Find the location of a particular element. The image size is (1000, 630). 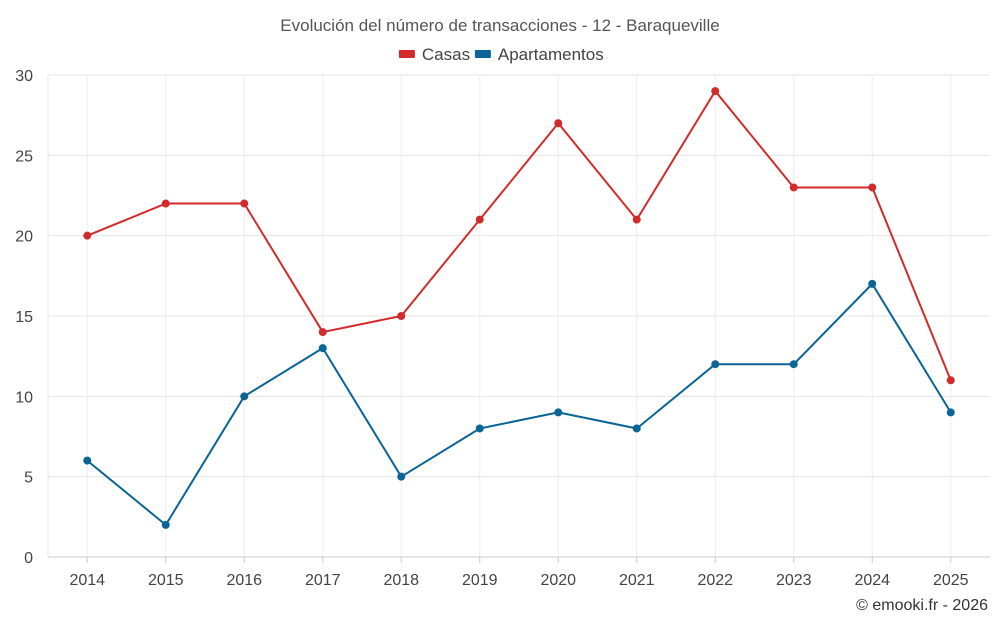

y-tick-label: 25 is located at coordinates (24, 156).